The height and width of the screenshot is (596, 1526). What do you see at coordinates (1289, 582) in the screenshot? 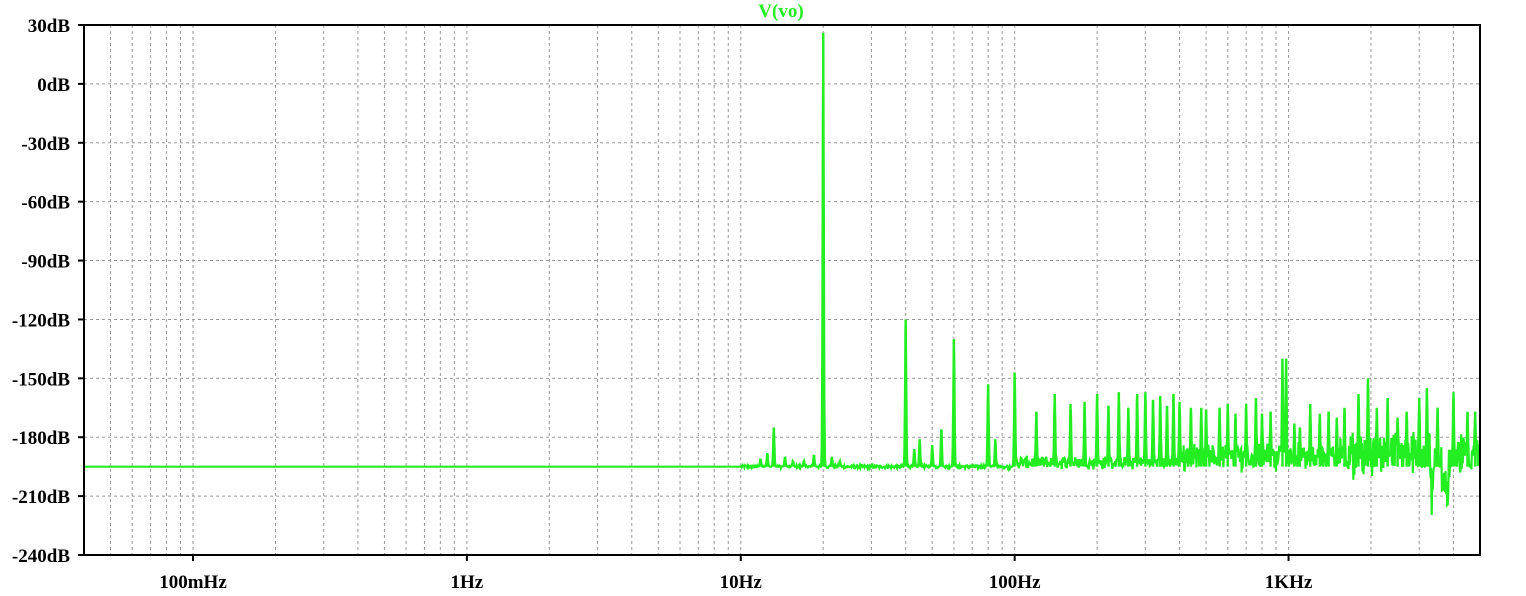
I see `x-tick-label: 1KHz` at bounding box center [1289, 582].